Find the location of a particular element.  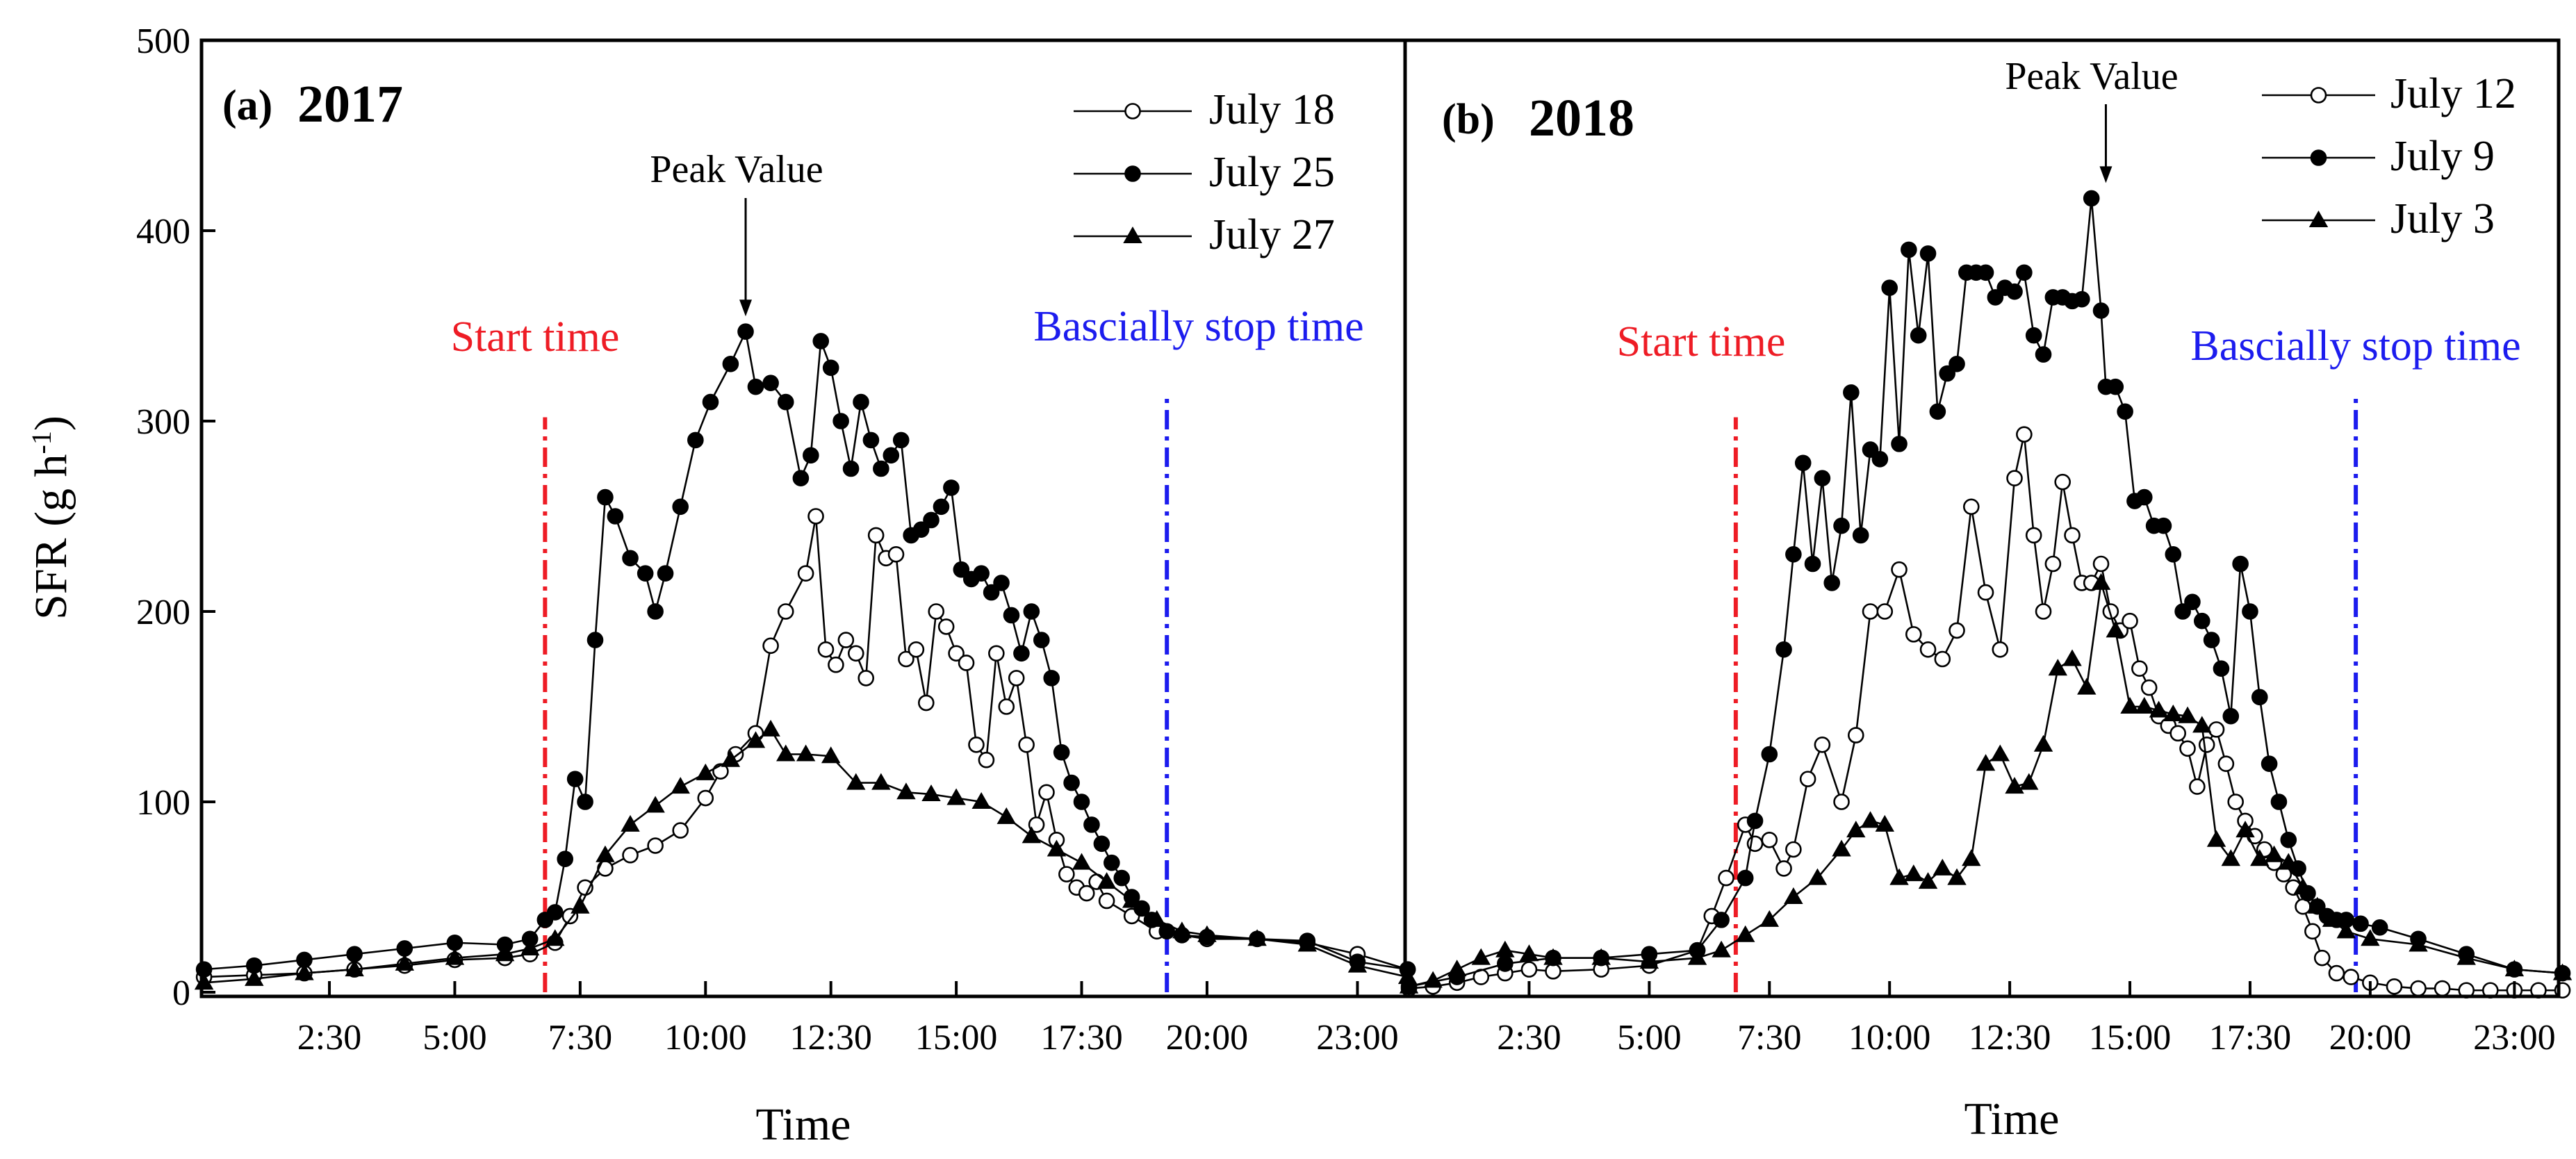

y-tick-label-200: 200 is located at coordinates (163, 612).